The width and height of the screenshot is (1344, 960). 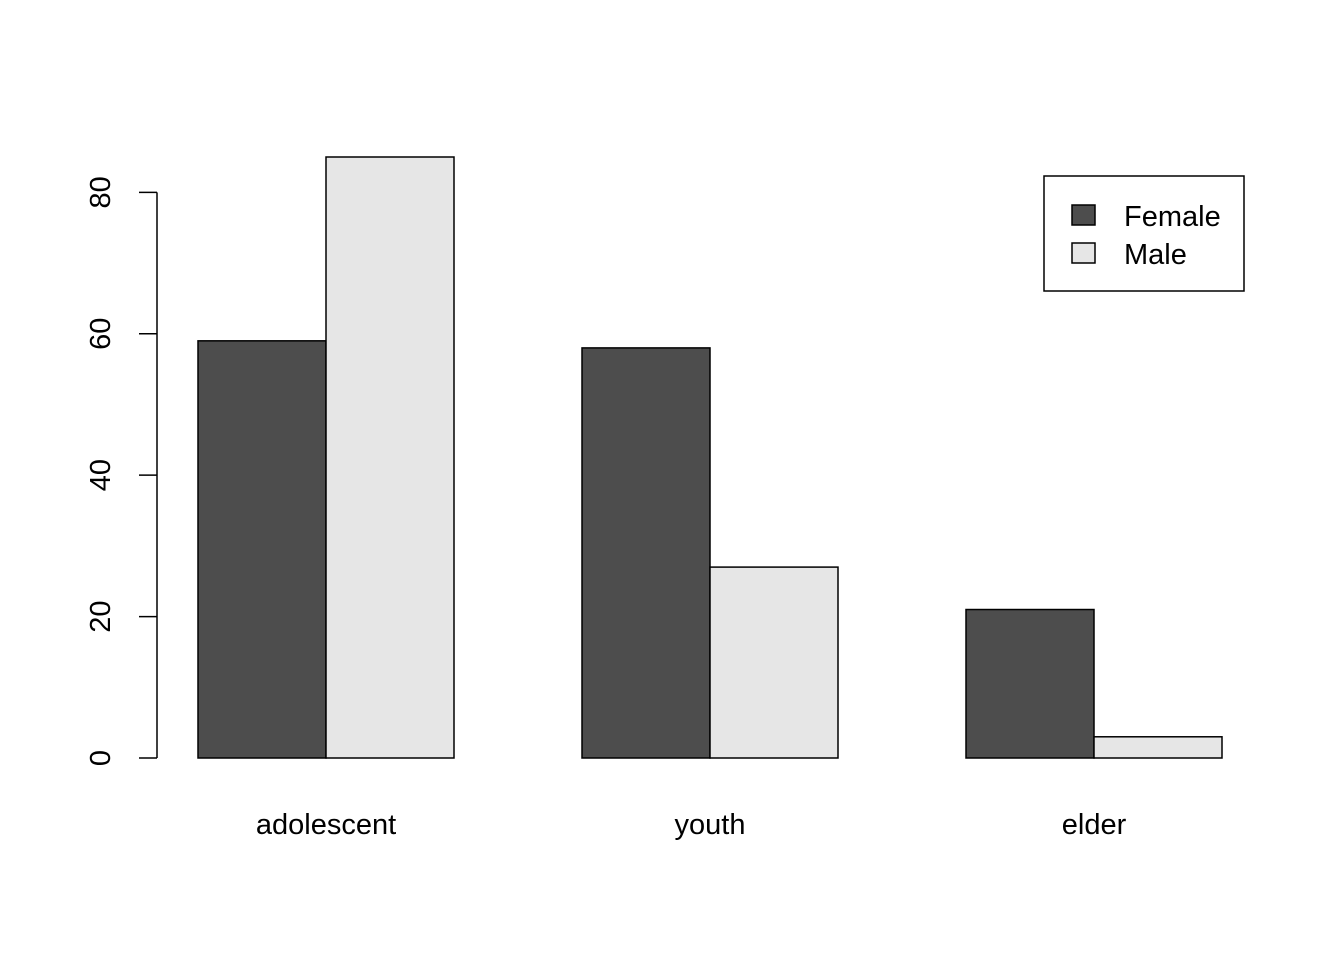 I want to click on y-tick-label: 20, so click(x=101, y=616).